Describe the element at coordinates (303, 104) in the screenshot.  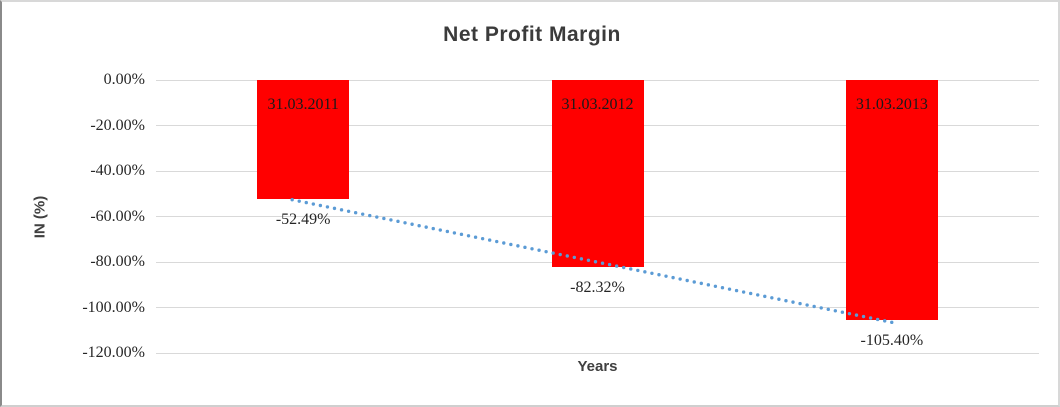
I see `bar-category-label: 31.03.2011` at that location.